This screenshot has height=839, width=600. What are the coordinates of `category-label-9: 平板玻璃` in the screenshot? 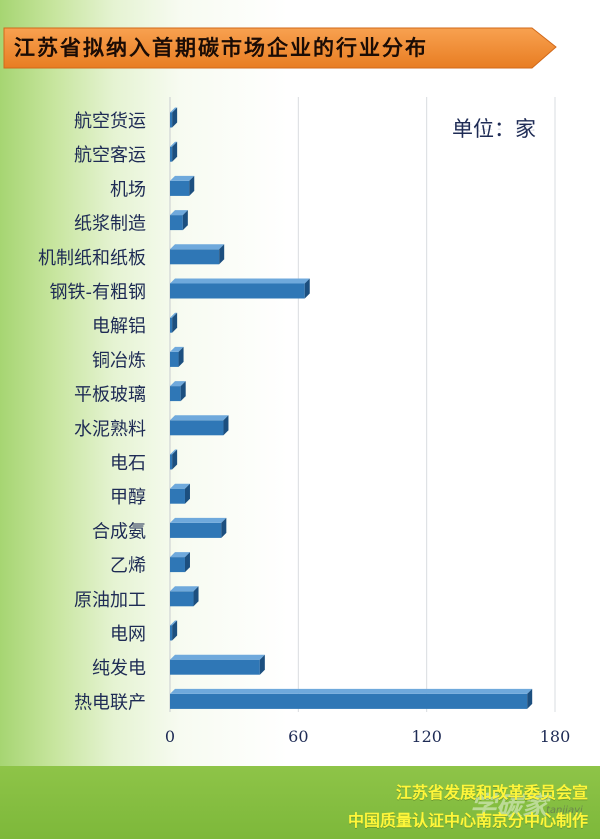 It's located at (110, 395).